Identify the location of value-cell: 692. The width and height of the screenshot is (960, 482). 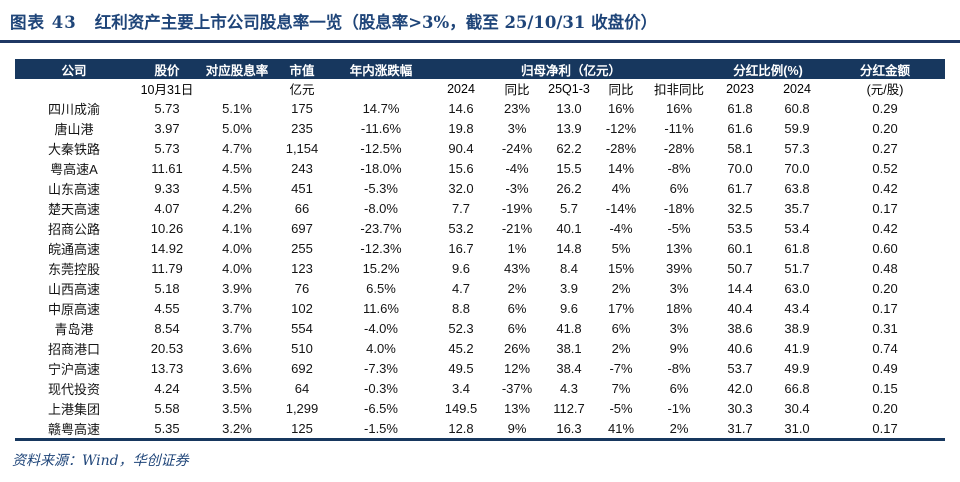
(302, 368).